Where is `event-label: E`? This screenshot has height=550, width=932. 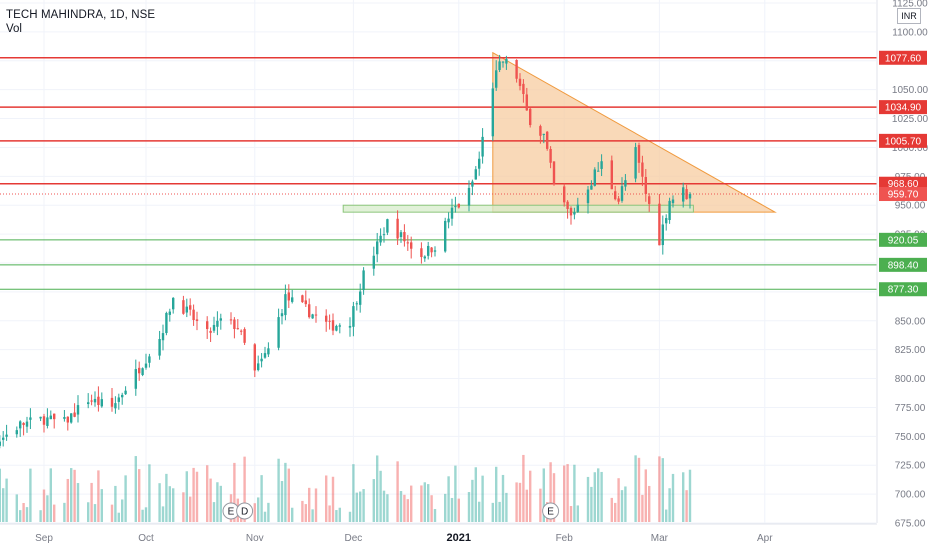 event-label: E is located at coordinates (550, 512).